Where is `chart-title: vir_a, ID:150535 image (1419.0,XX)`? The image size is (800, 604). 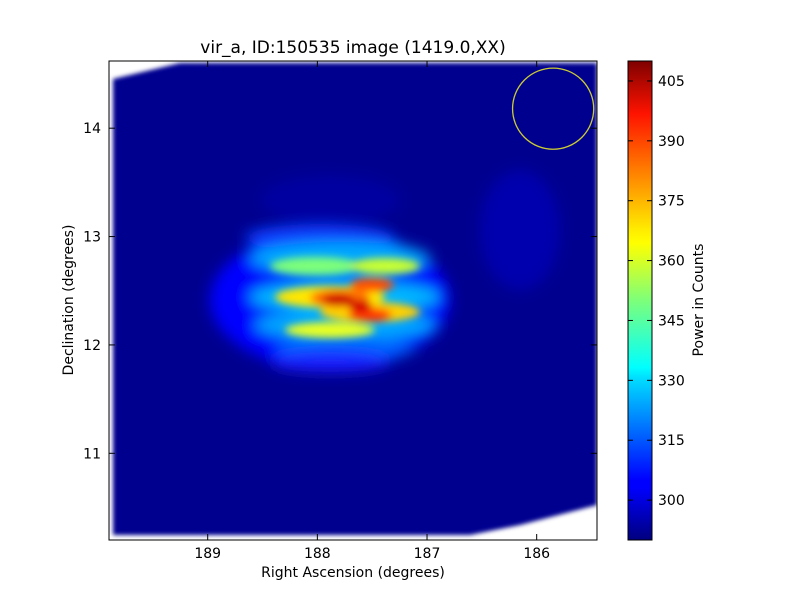 chart-title: vir_a, ID:150535 image (1419.0,XX) is located at coordinates (352, 48).